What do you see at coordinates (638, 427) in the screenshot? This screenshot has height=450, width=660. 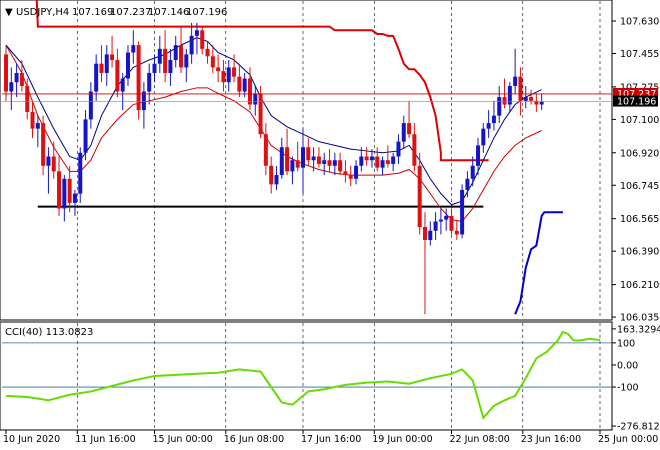 I see `cci-tick-label-4: -276.812` at bounding box center [638, 427].